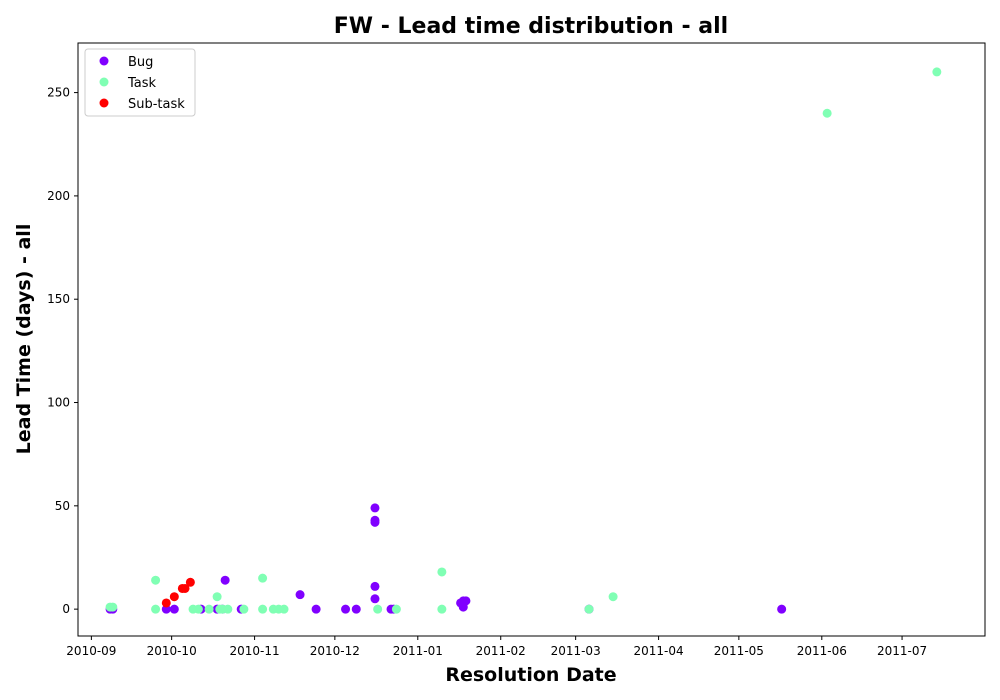 This screenshot has width=1000, height=700. Describe the element at coordinates (156, 104) in the screenshot. I see `legend-label: Sub-task` at that location.